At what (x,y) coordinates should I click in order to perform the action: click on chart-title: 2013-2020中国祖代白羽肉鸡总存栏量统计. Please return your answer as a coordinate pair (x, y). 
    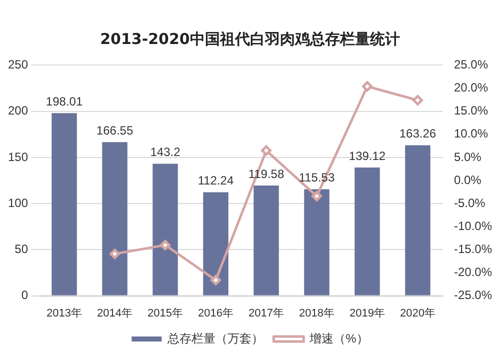
    Looking at the image, I should click on (250, 39).